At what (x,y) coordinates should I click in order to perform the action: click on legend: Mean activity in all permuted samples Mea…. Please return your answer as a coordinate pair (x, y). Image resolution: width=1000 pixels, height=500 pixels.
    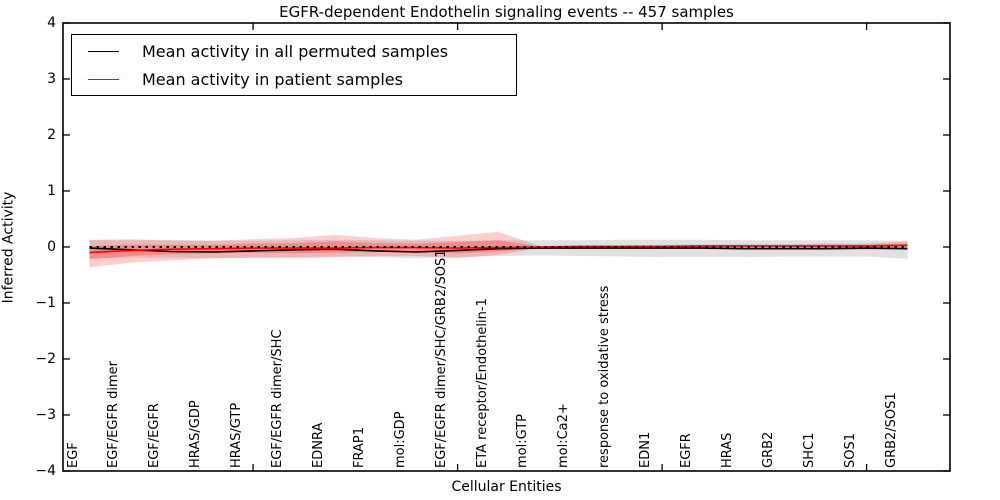
    Looking at the image, I should click on (294, 65).